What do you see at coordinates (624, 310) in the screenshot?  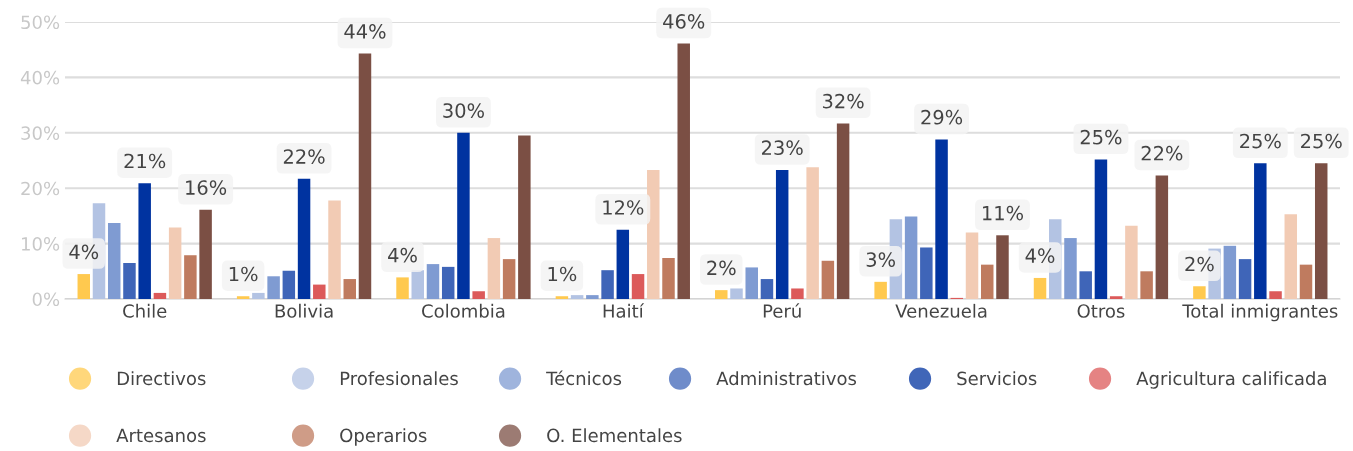 I see `x-tick-label: Haití` at bounding box center [624, 310].